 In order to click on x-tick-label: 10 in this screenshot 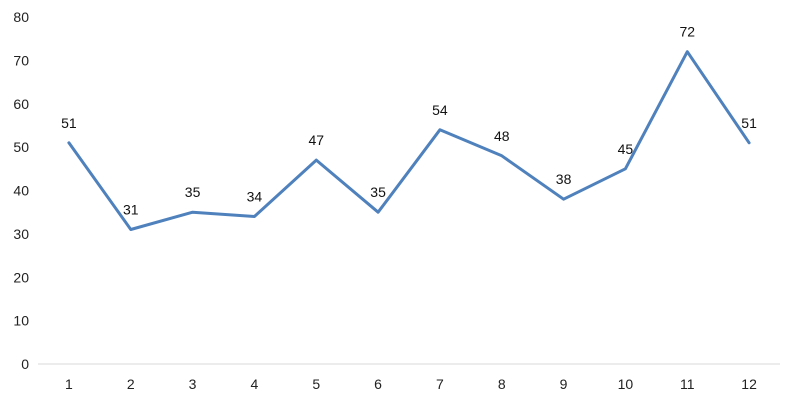, I will do `click(626, 384)`.